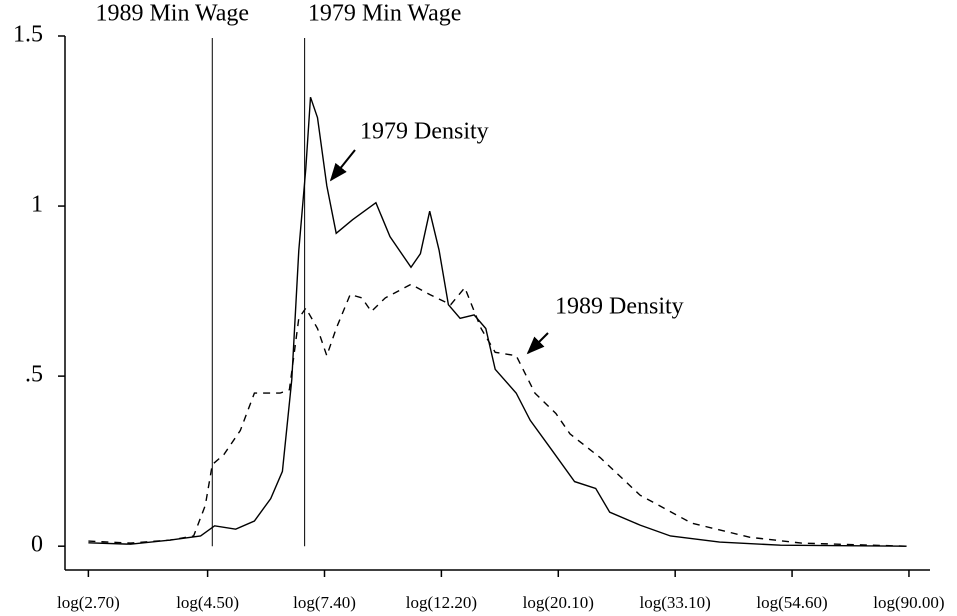 The width and height of the screenshot is (957, 616). What do you see at coordinates (88, 602) in the screenshot?
I see `x-tick-label: log(2.70)` at bounding box center [88, 602].